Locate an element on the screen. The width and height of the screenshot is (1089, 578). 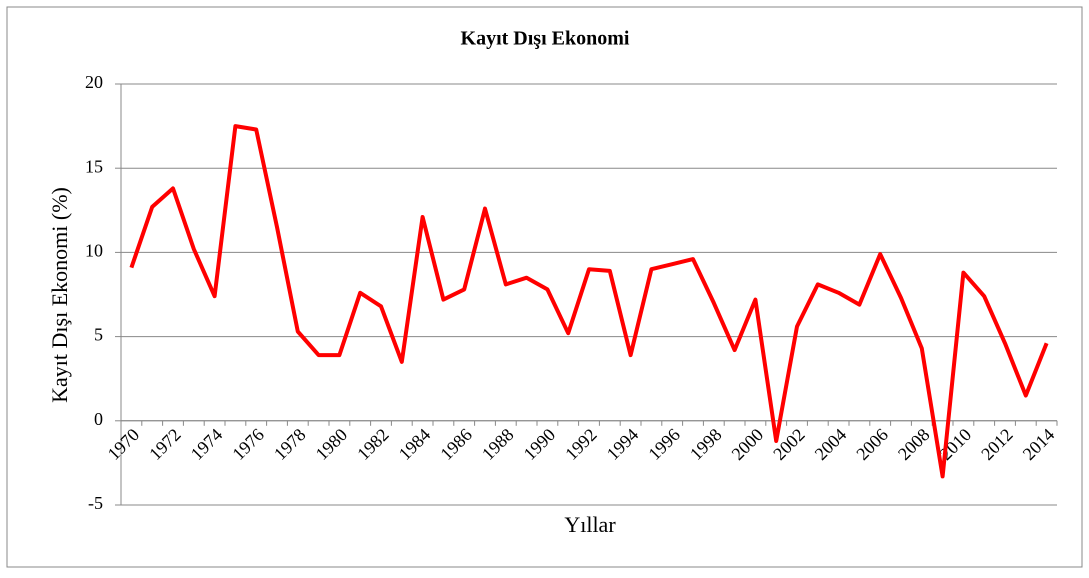
x-tick-label: 2014 is located at coordinates (1039, 444).